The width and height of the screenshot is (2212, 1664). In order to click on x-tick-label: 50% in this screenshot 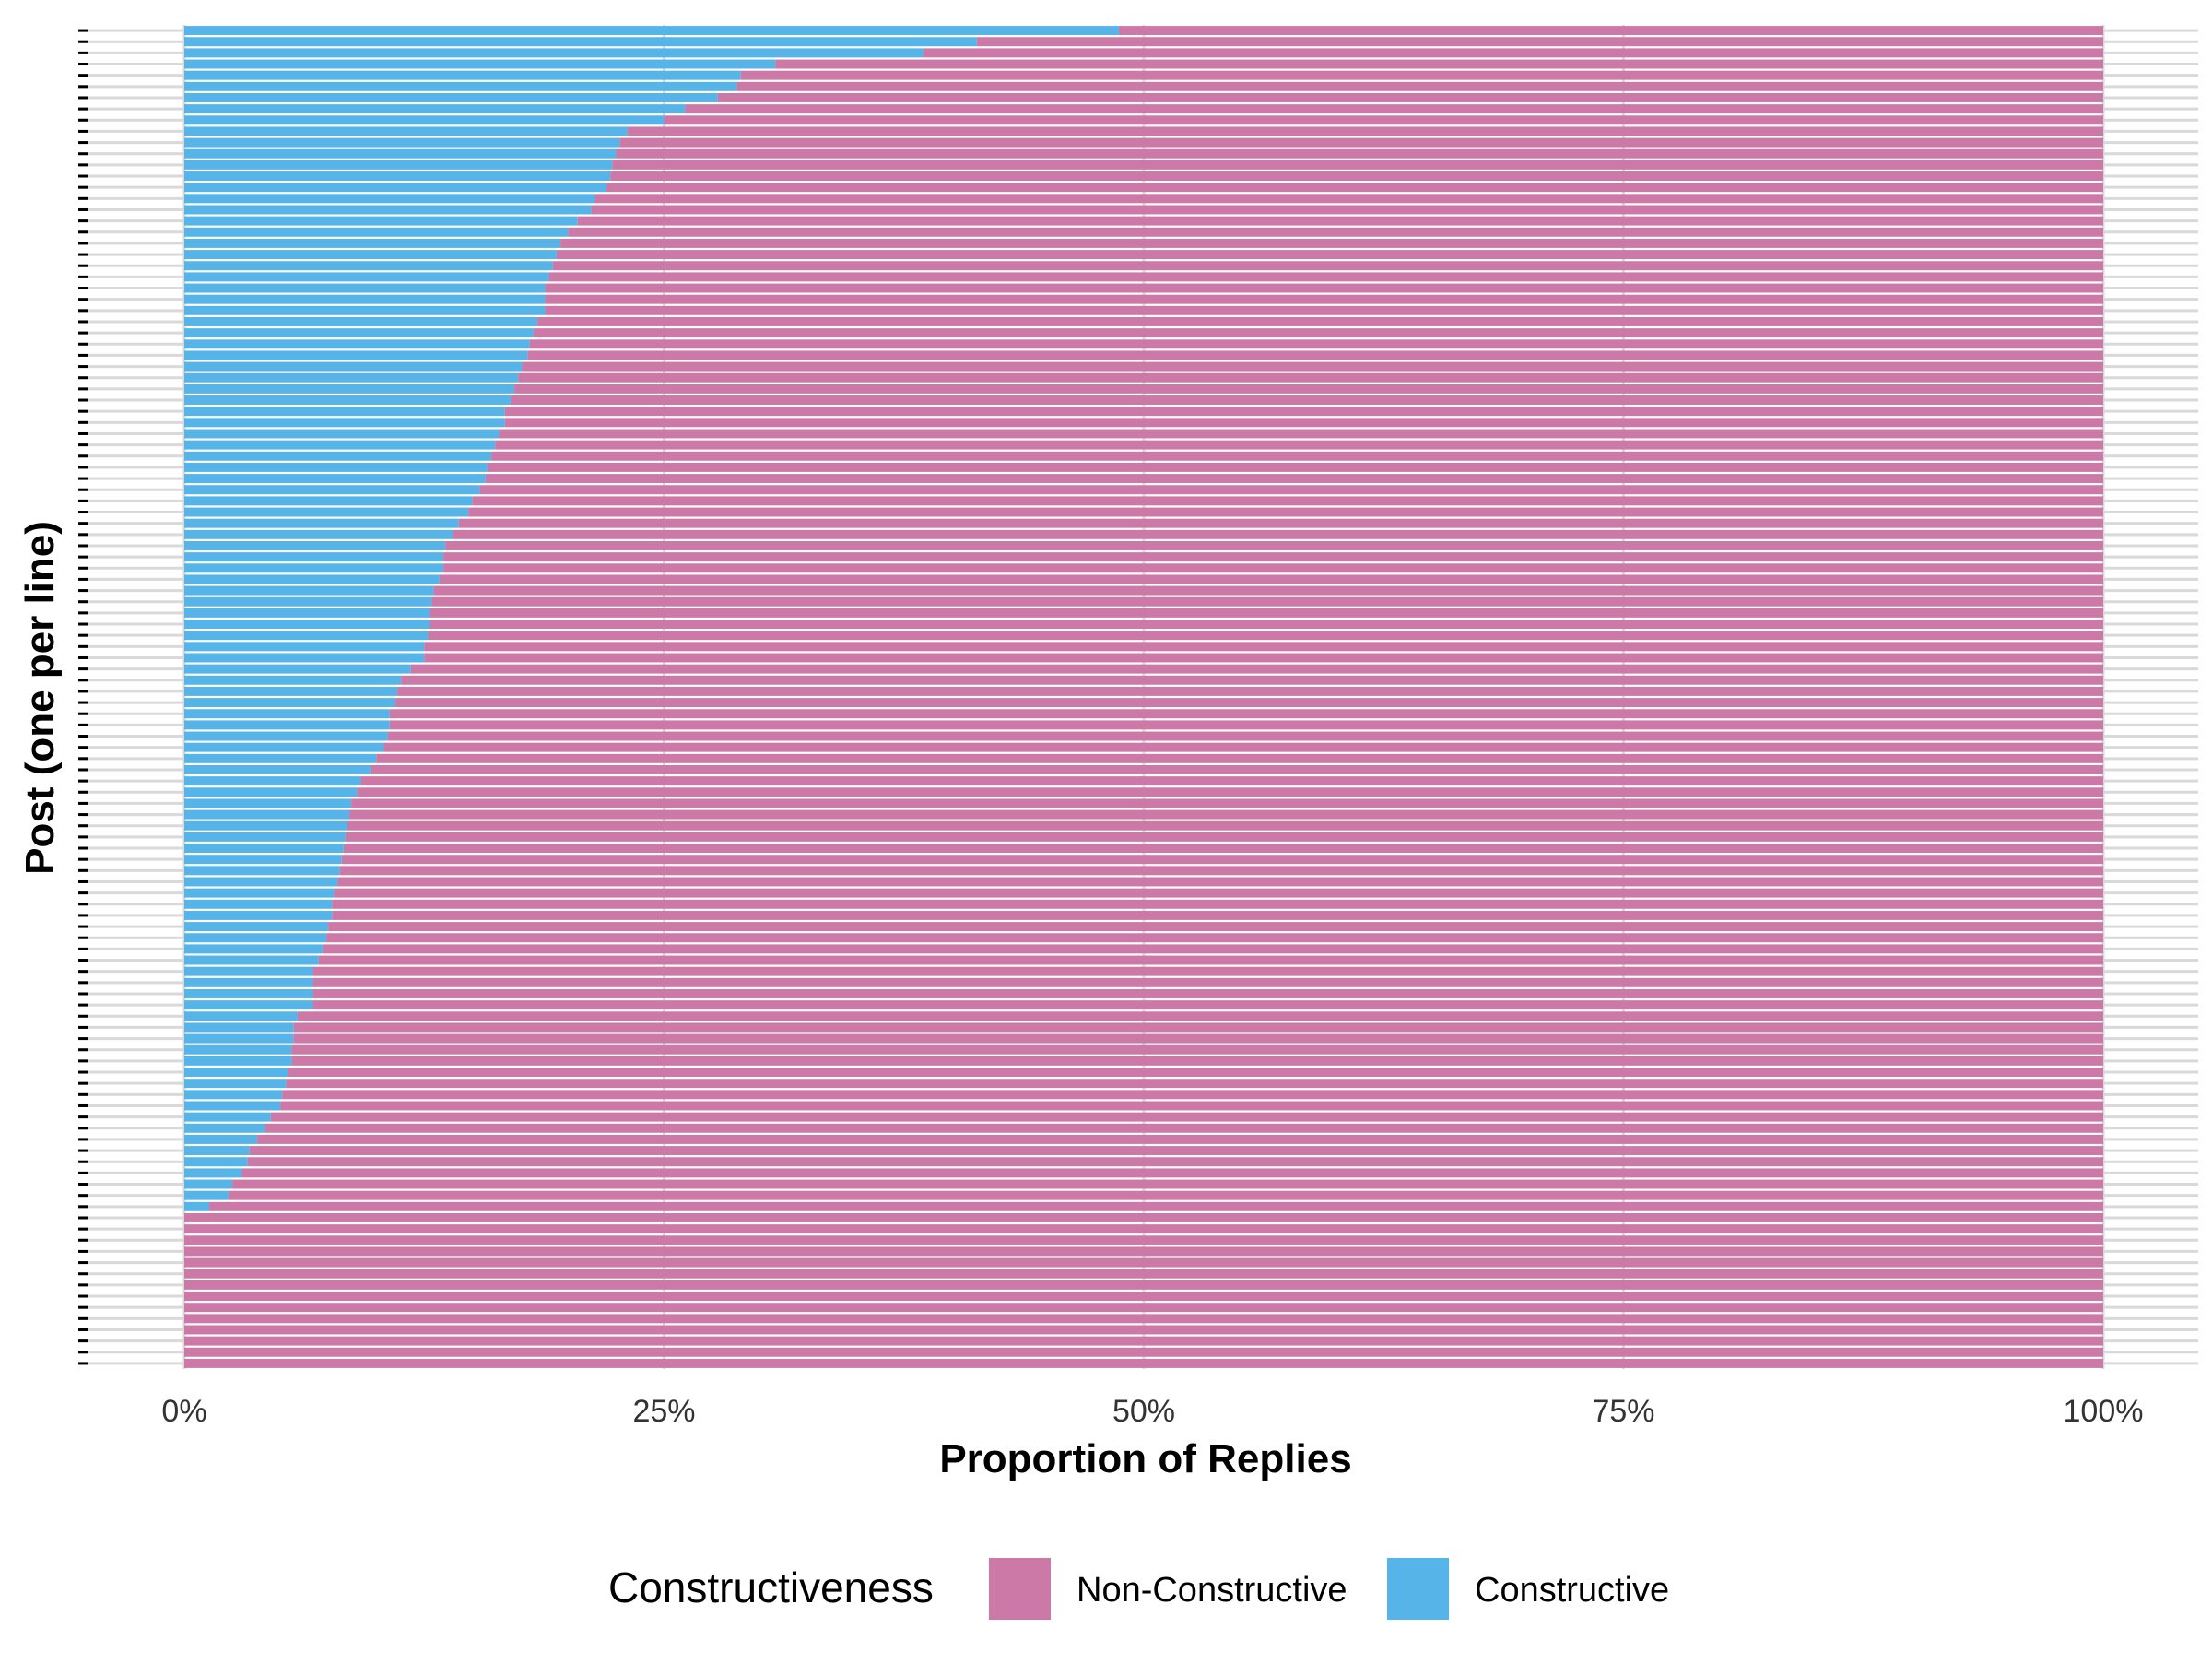, I will do `click(1143, 1411)`.